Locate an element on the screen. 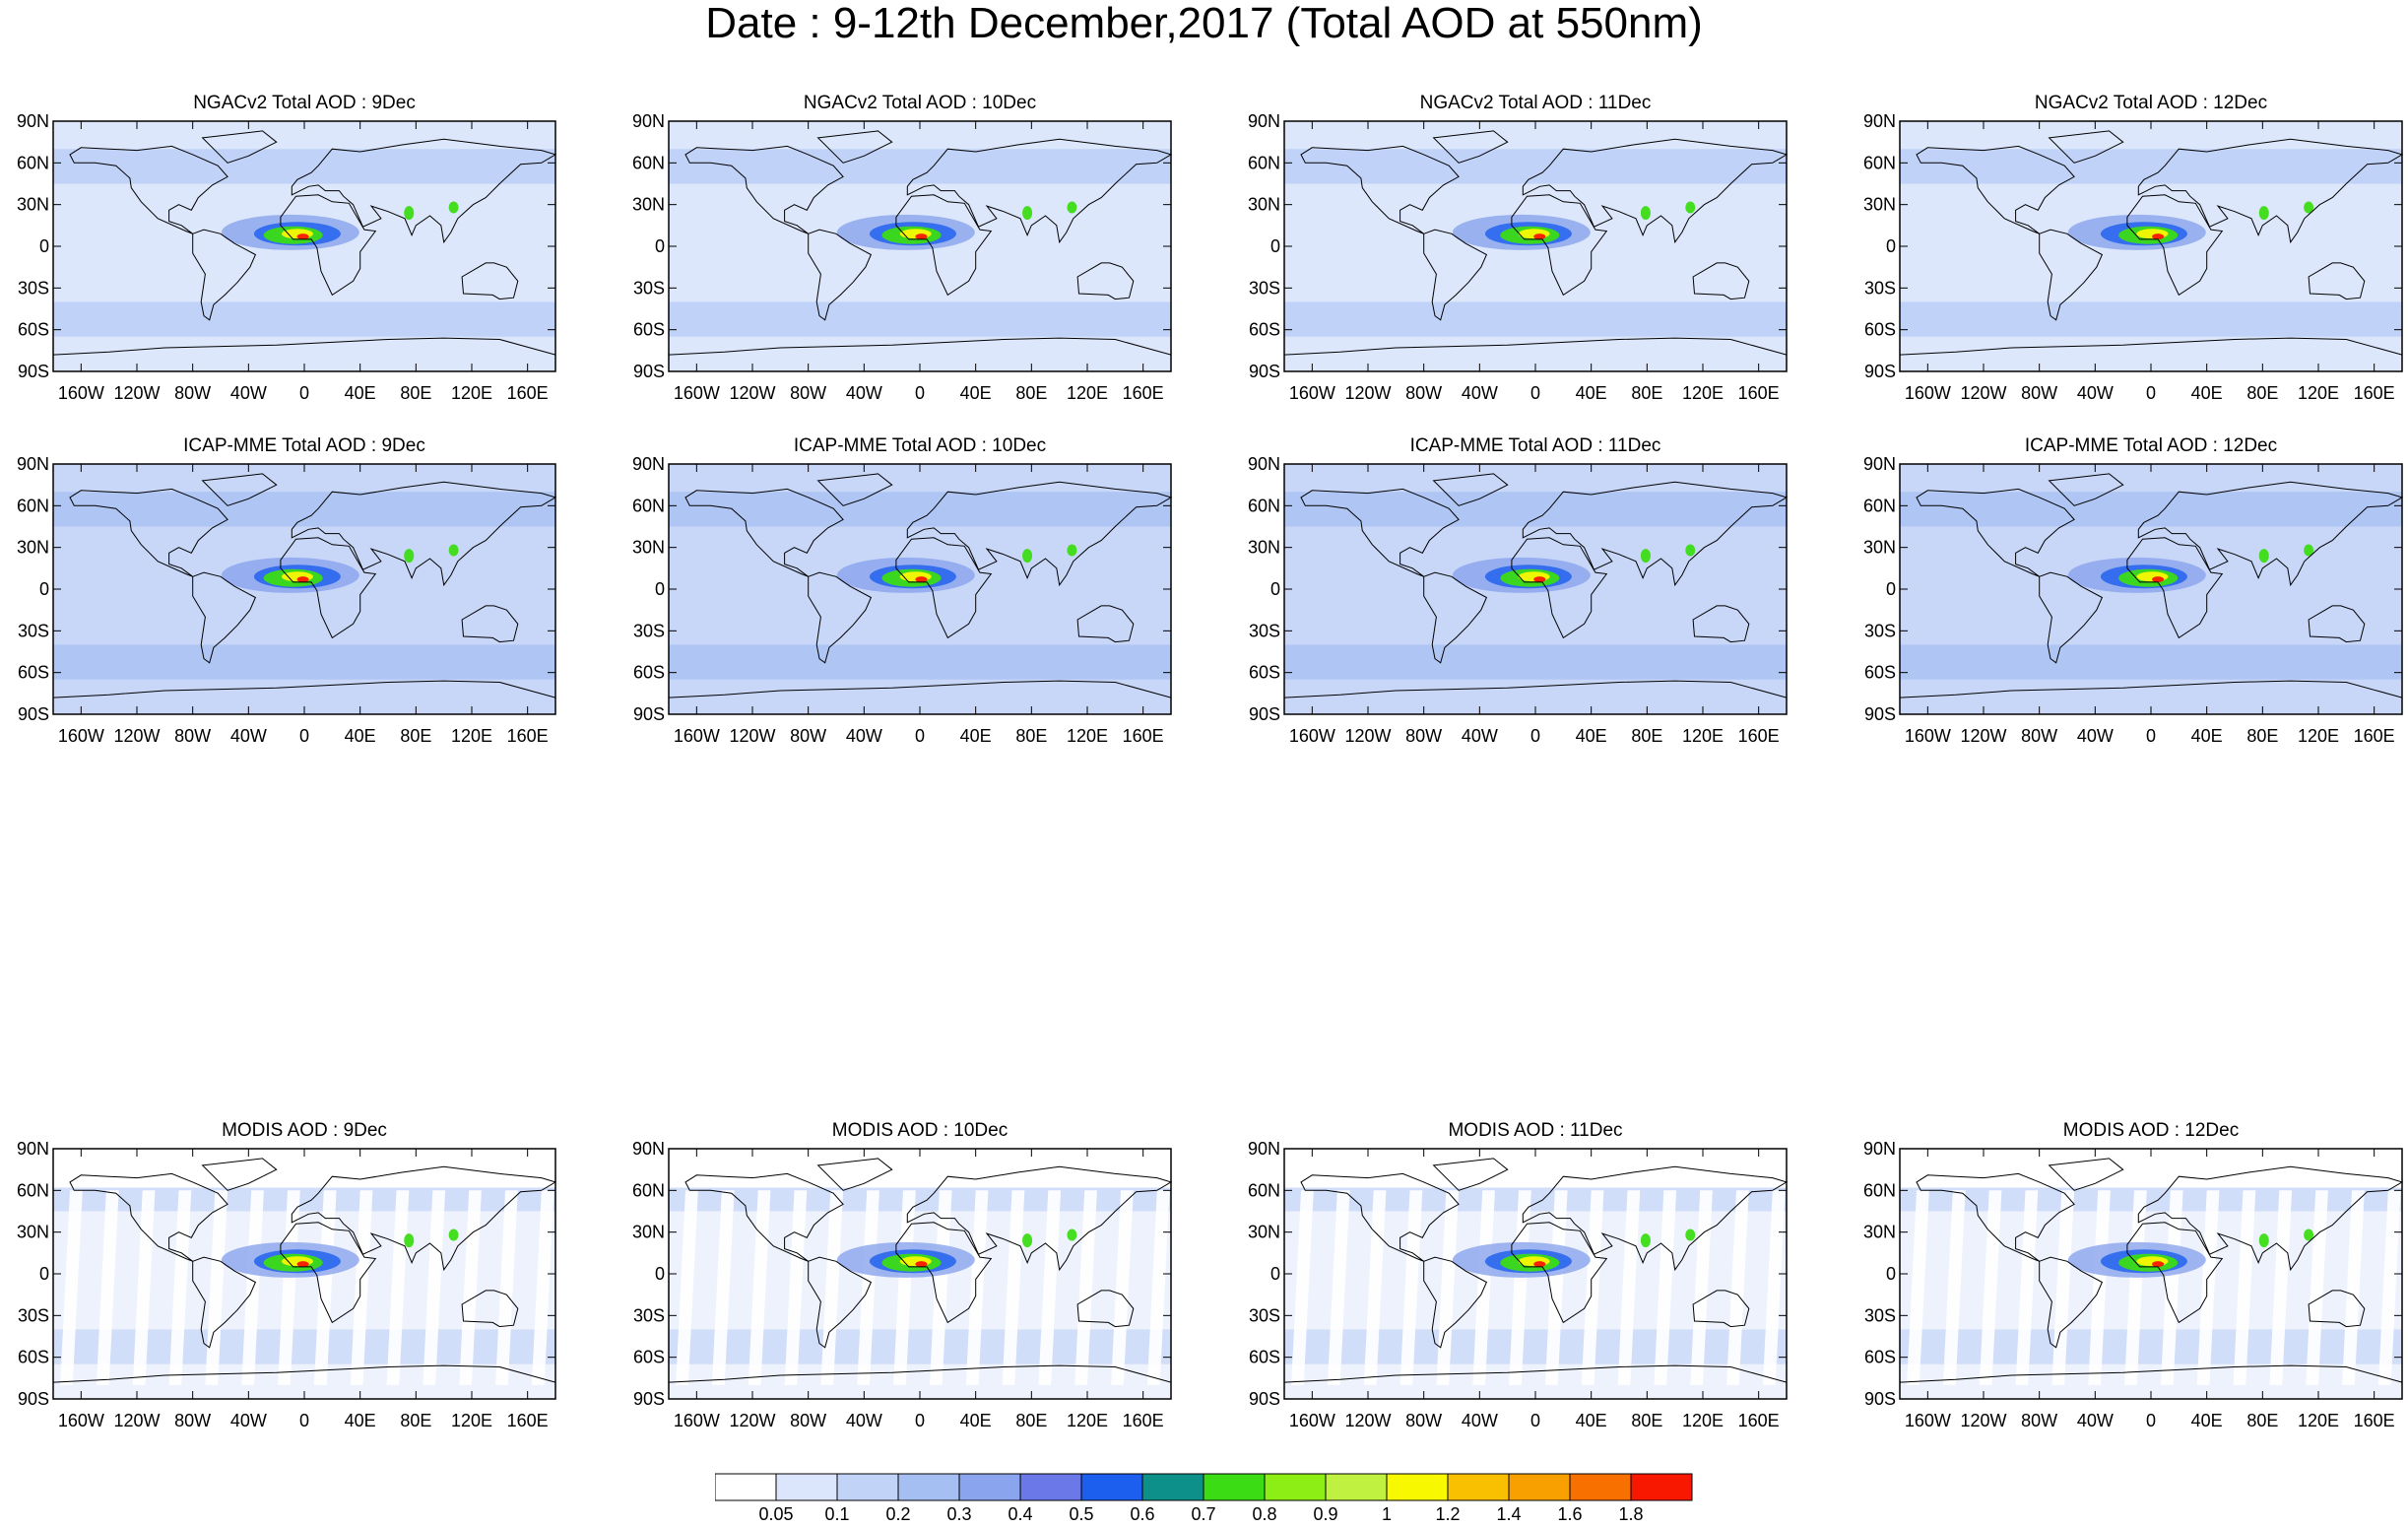 The width and height of the screenshot is (2408, 1528). panel-title: NGACv2 Total AOD : 11Dec is located at coordinates (1536, 103).